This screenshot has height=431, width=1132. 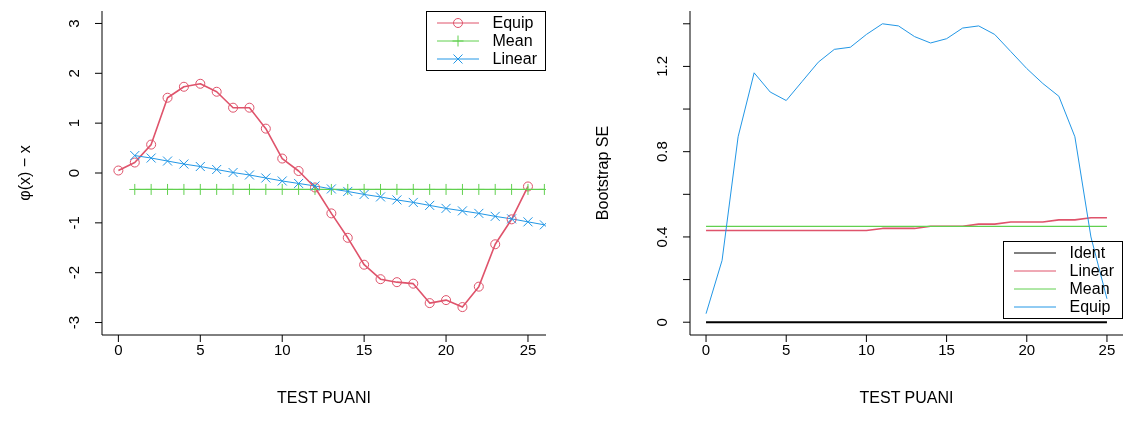 What do you see at coordinates (661, 66) in the screenshot?
I see `y-tick-label: 1.2` at bounding box center [661, 66].